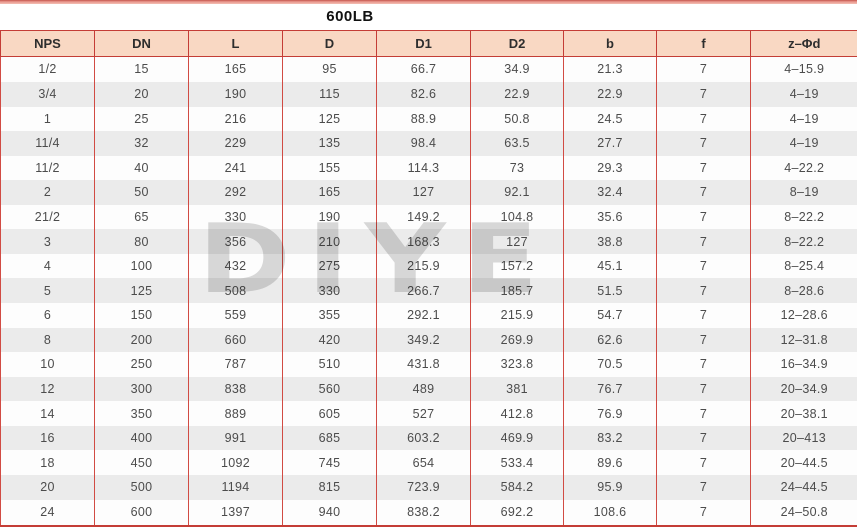 This screenshot has height=531, width=857. What do you see at coordinates (428, 69) in the screenshot?
I see `table-row: 1/2 15 165 95 66.7 34.9 21.3 7 4–15.9` at bounding box center [428, 69].